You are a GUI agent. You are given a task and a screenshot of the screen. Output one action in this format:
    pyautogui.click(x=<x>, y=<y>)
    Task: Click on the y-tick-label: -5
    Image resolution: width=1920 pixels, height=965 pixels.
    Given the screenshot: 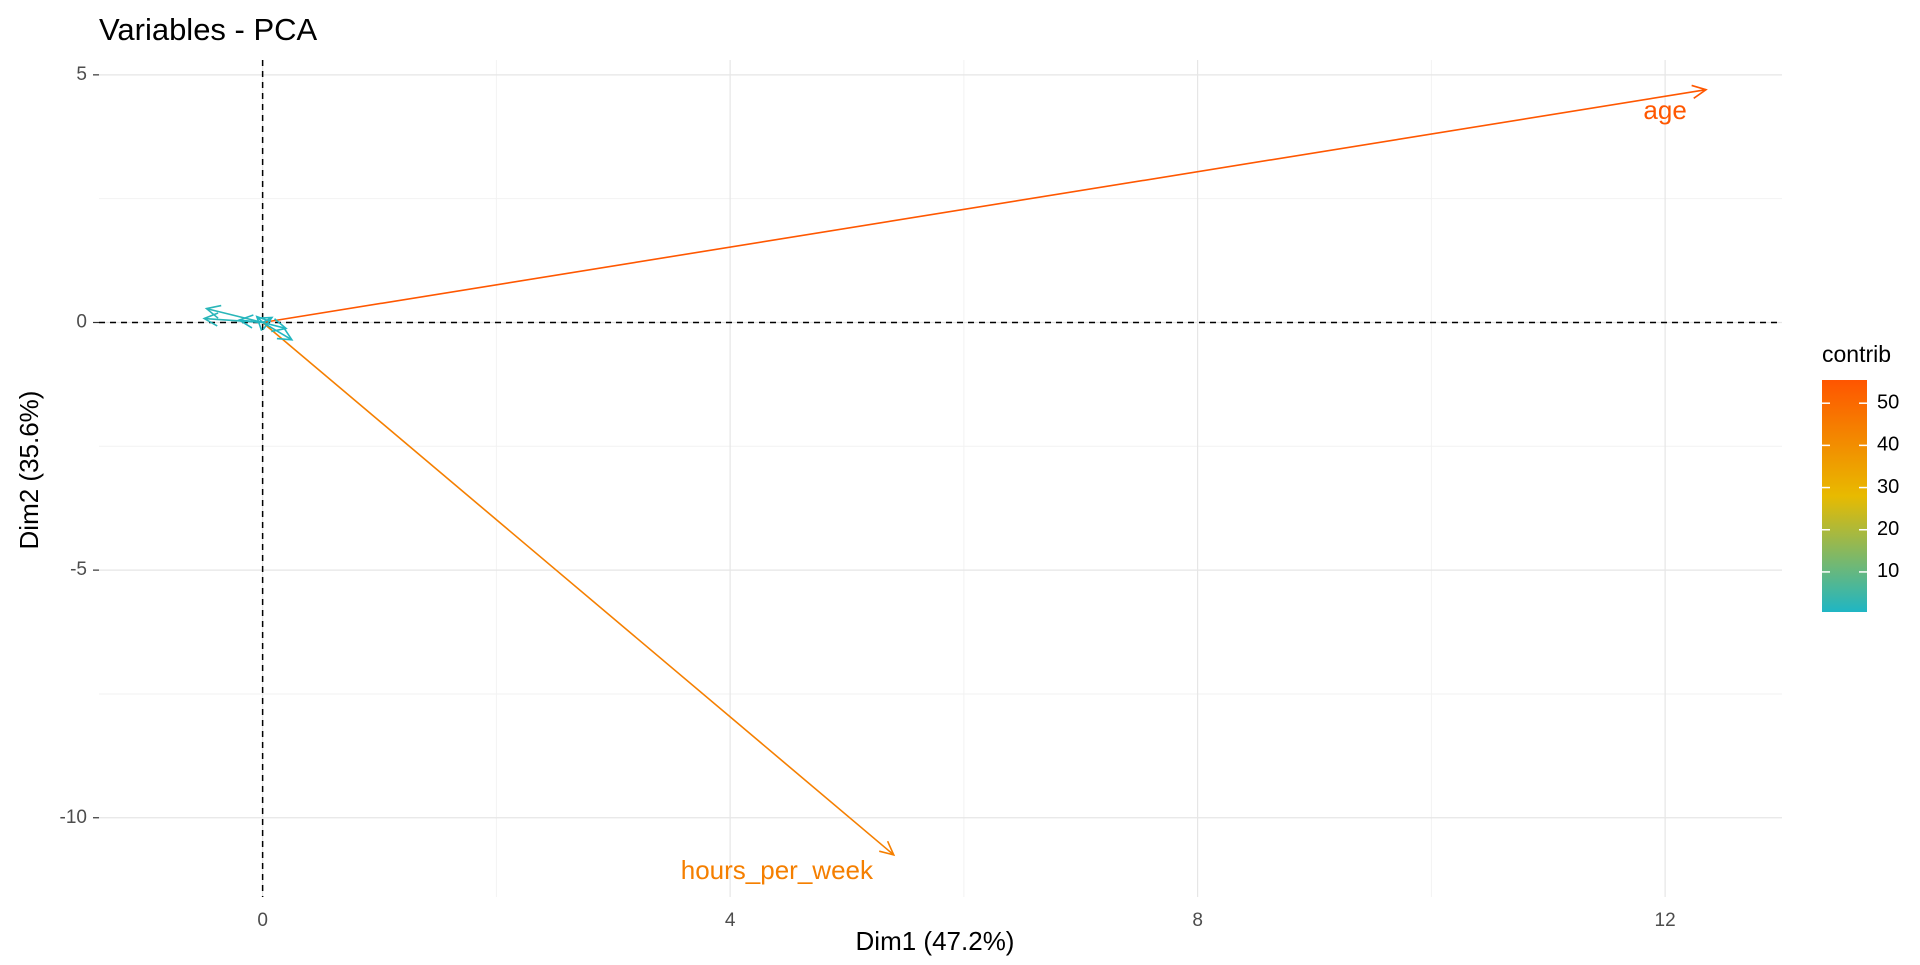 What is the action you would take?
    pyautogui.click(x=78, y=569)
    